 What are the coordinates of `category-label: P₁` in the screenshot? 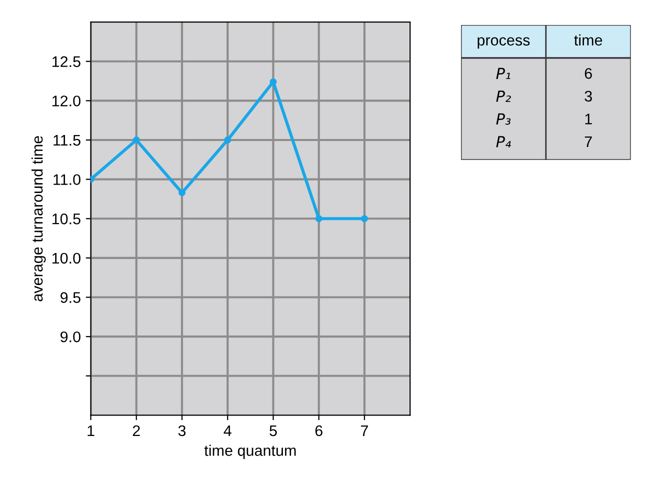 It's located at (503, 74).